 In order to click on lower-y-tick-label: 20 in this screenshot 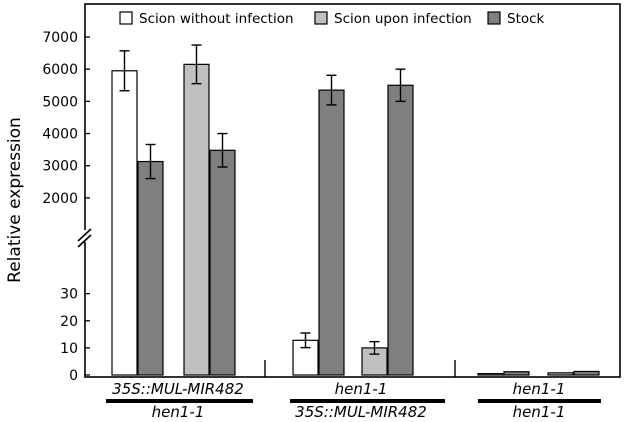, I will do `click(69, 322)`.